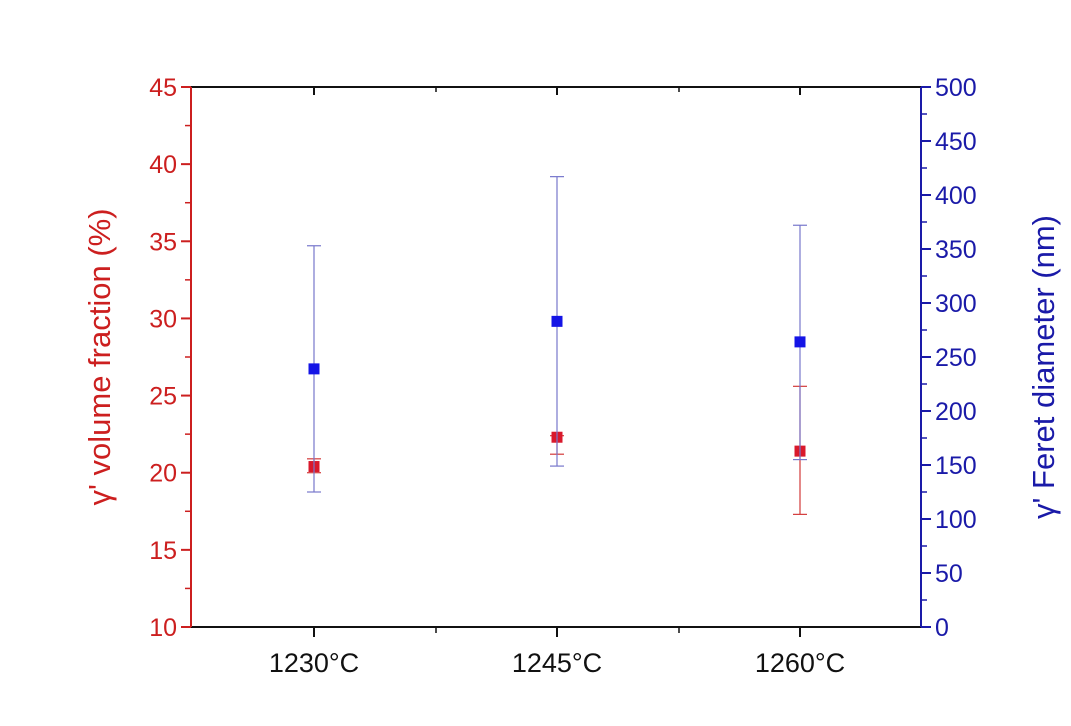 This screenshot has width=1071, height=726. I want to click on left-tick-label: 40, so click(163, 165).